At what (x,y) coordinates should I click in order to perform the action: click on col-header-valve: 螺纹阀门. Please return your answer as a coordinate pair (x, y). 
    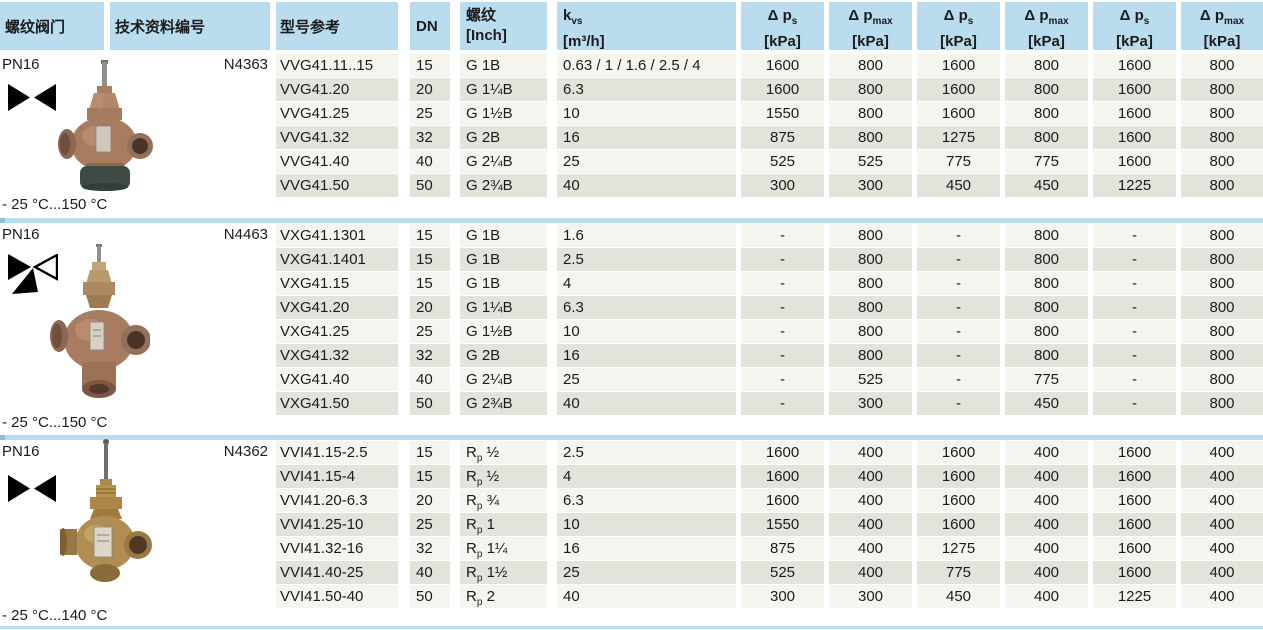
    Looking at the image, I should click on (52, 26).